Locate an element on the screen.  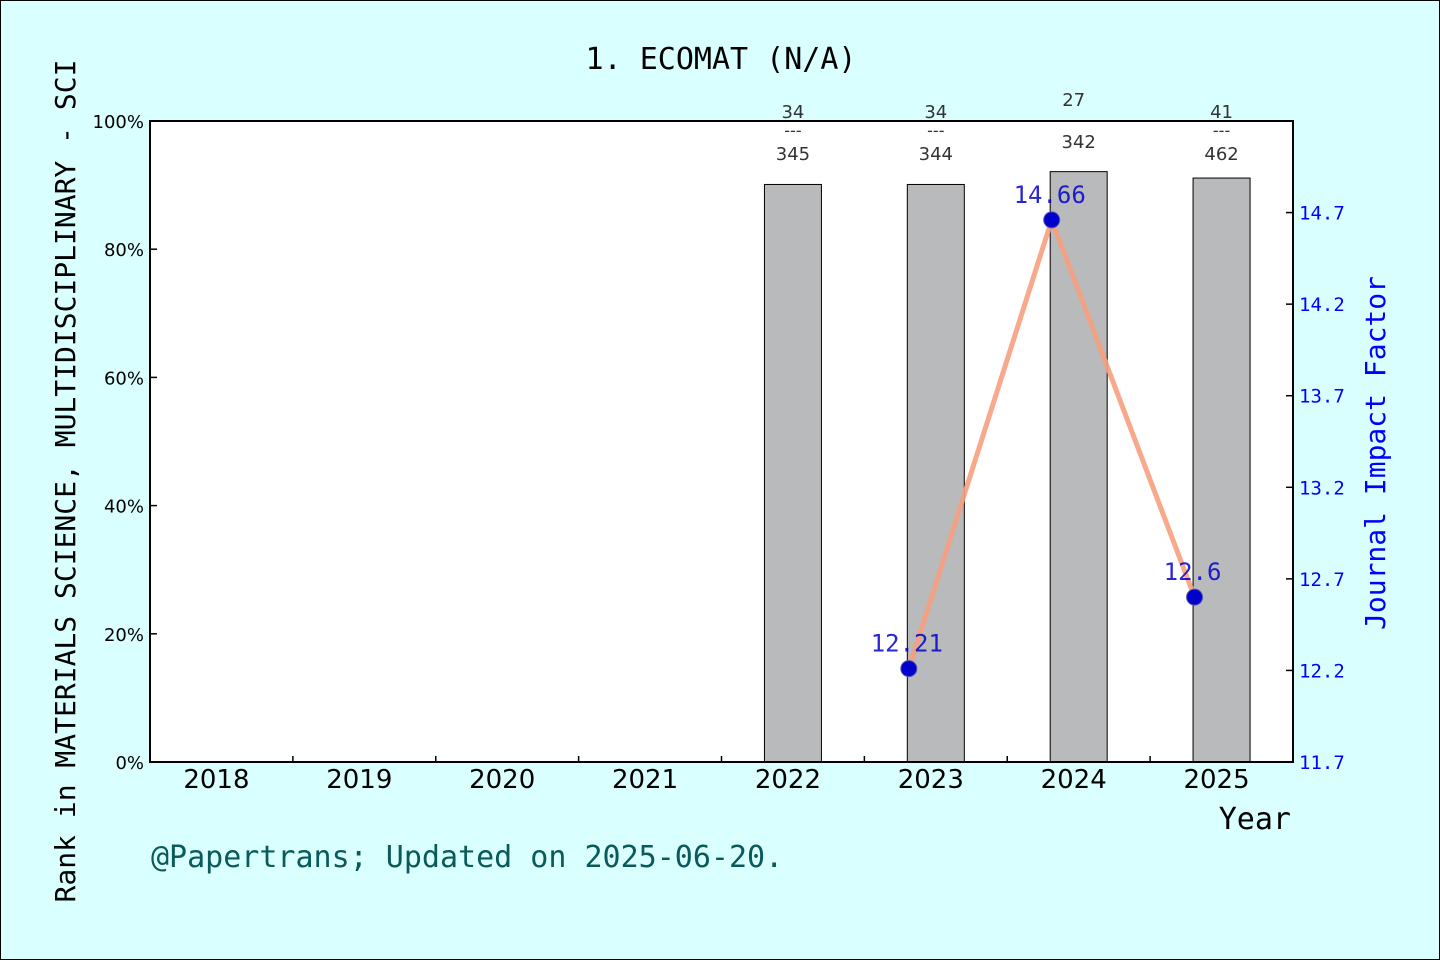
left-tick-label: 40% is located at coordinates (124, 507).